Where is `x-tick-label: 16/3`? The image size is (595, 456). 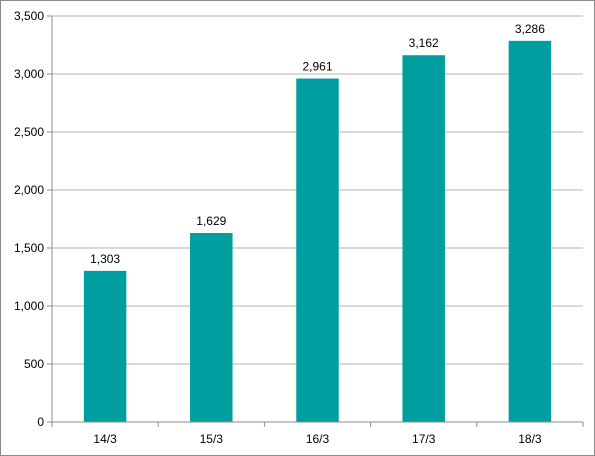
x-tick-label: 16/3 is located at coordinates (318, 439).